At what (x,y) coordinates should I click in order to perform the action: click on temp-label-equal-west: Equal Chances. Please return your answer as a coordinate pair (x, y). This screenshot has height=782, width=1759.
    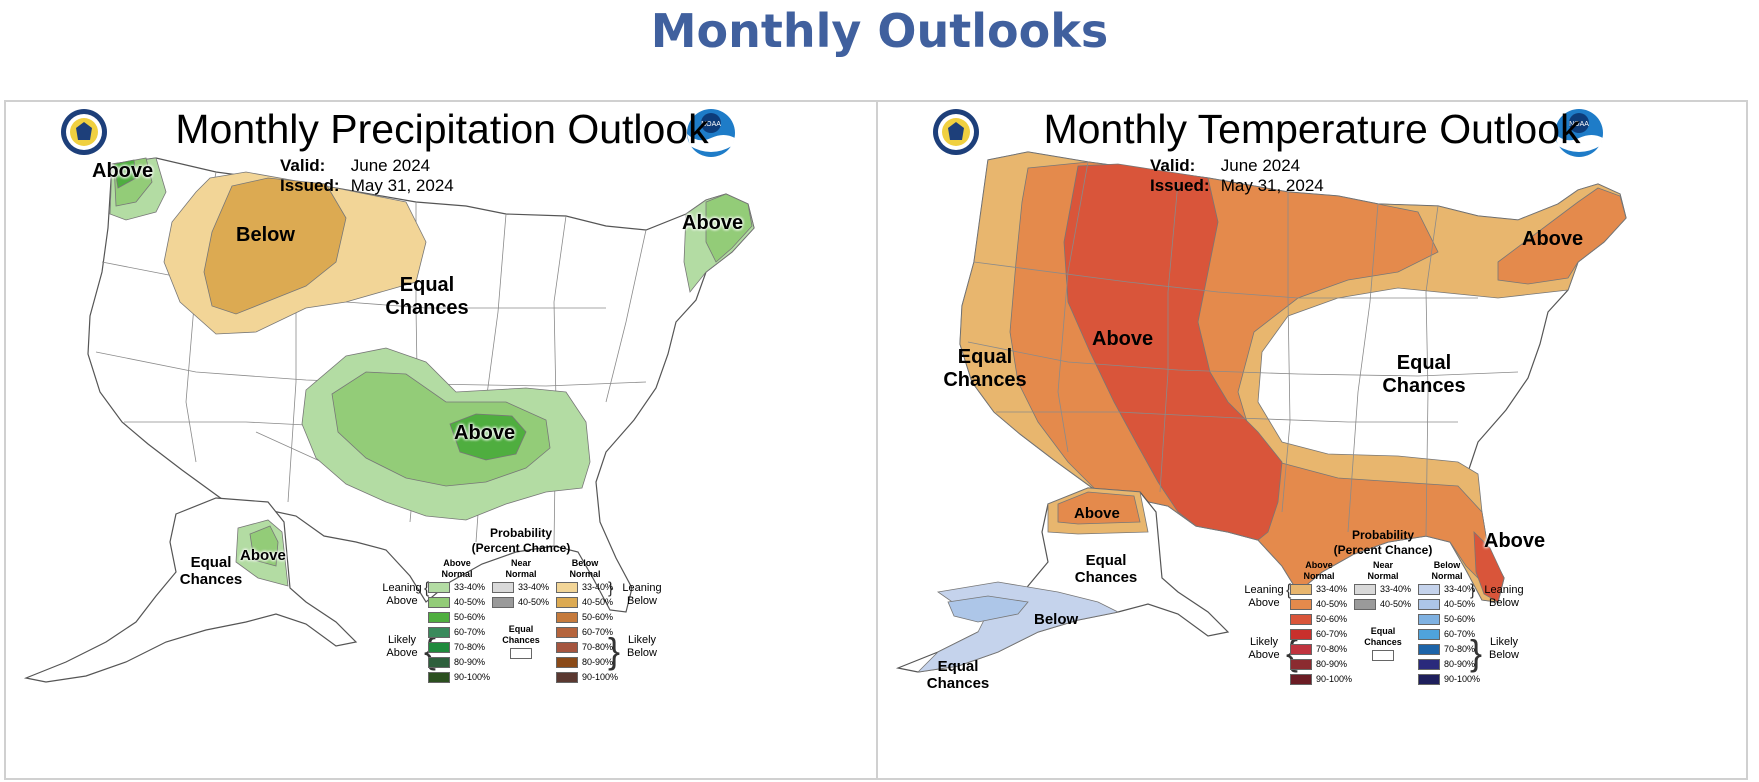
    Looking at the image, I should click on (985, 369).